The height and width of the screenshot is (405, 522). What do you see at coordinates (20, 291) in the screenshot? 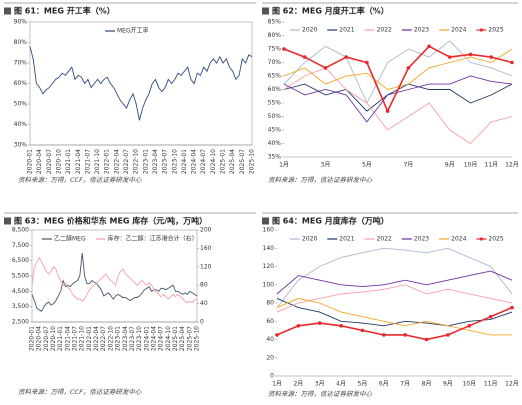
I see `y-tick-label: 4,500` at bounding box center [20, 291].